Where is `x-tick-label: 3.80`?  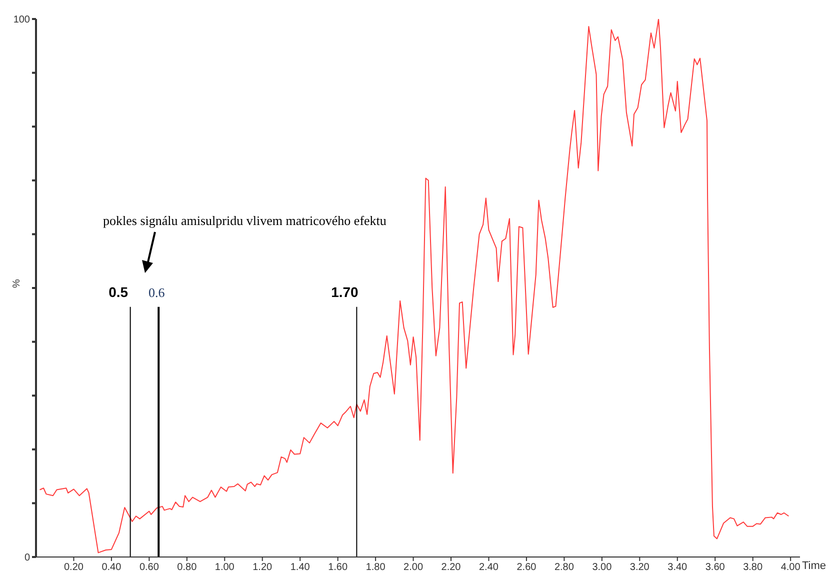 x-tick-label: 3.80 is located at coordinates (753, 568).